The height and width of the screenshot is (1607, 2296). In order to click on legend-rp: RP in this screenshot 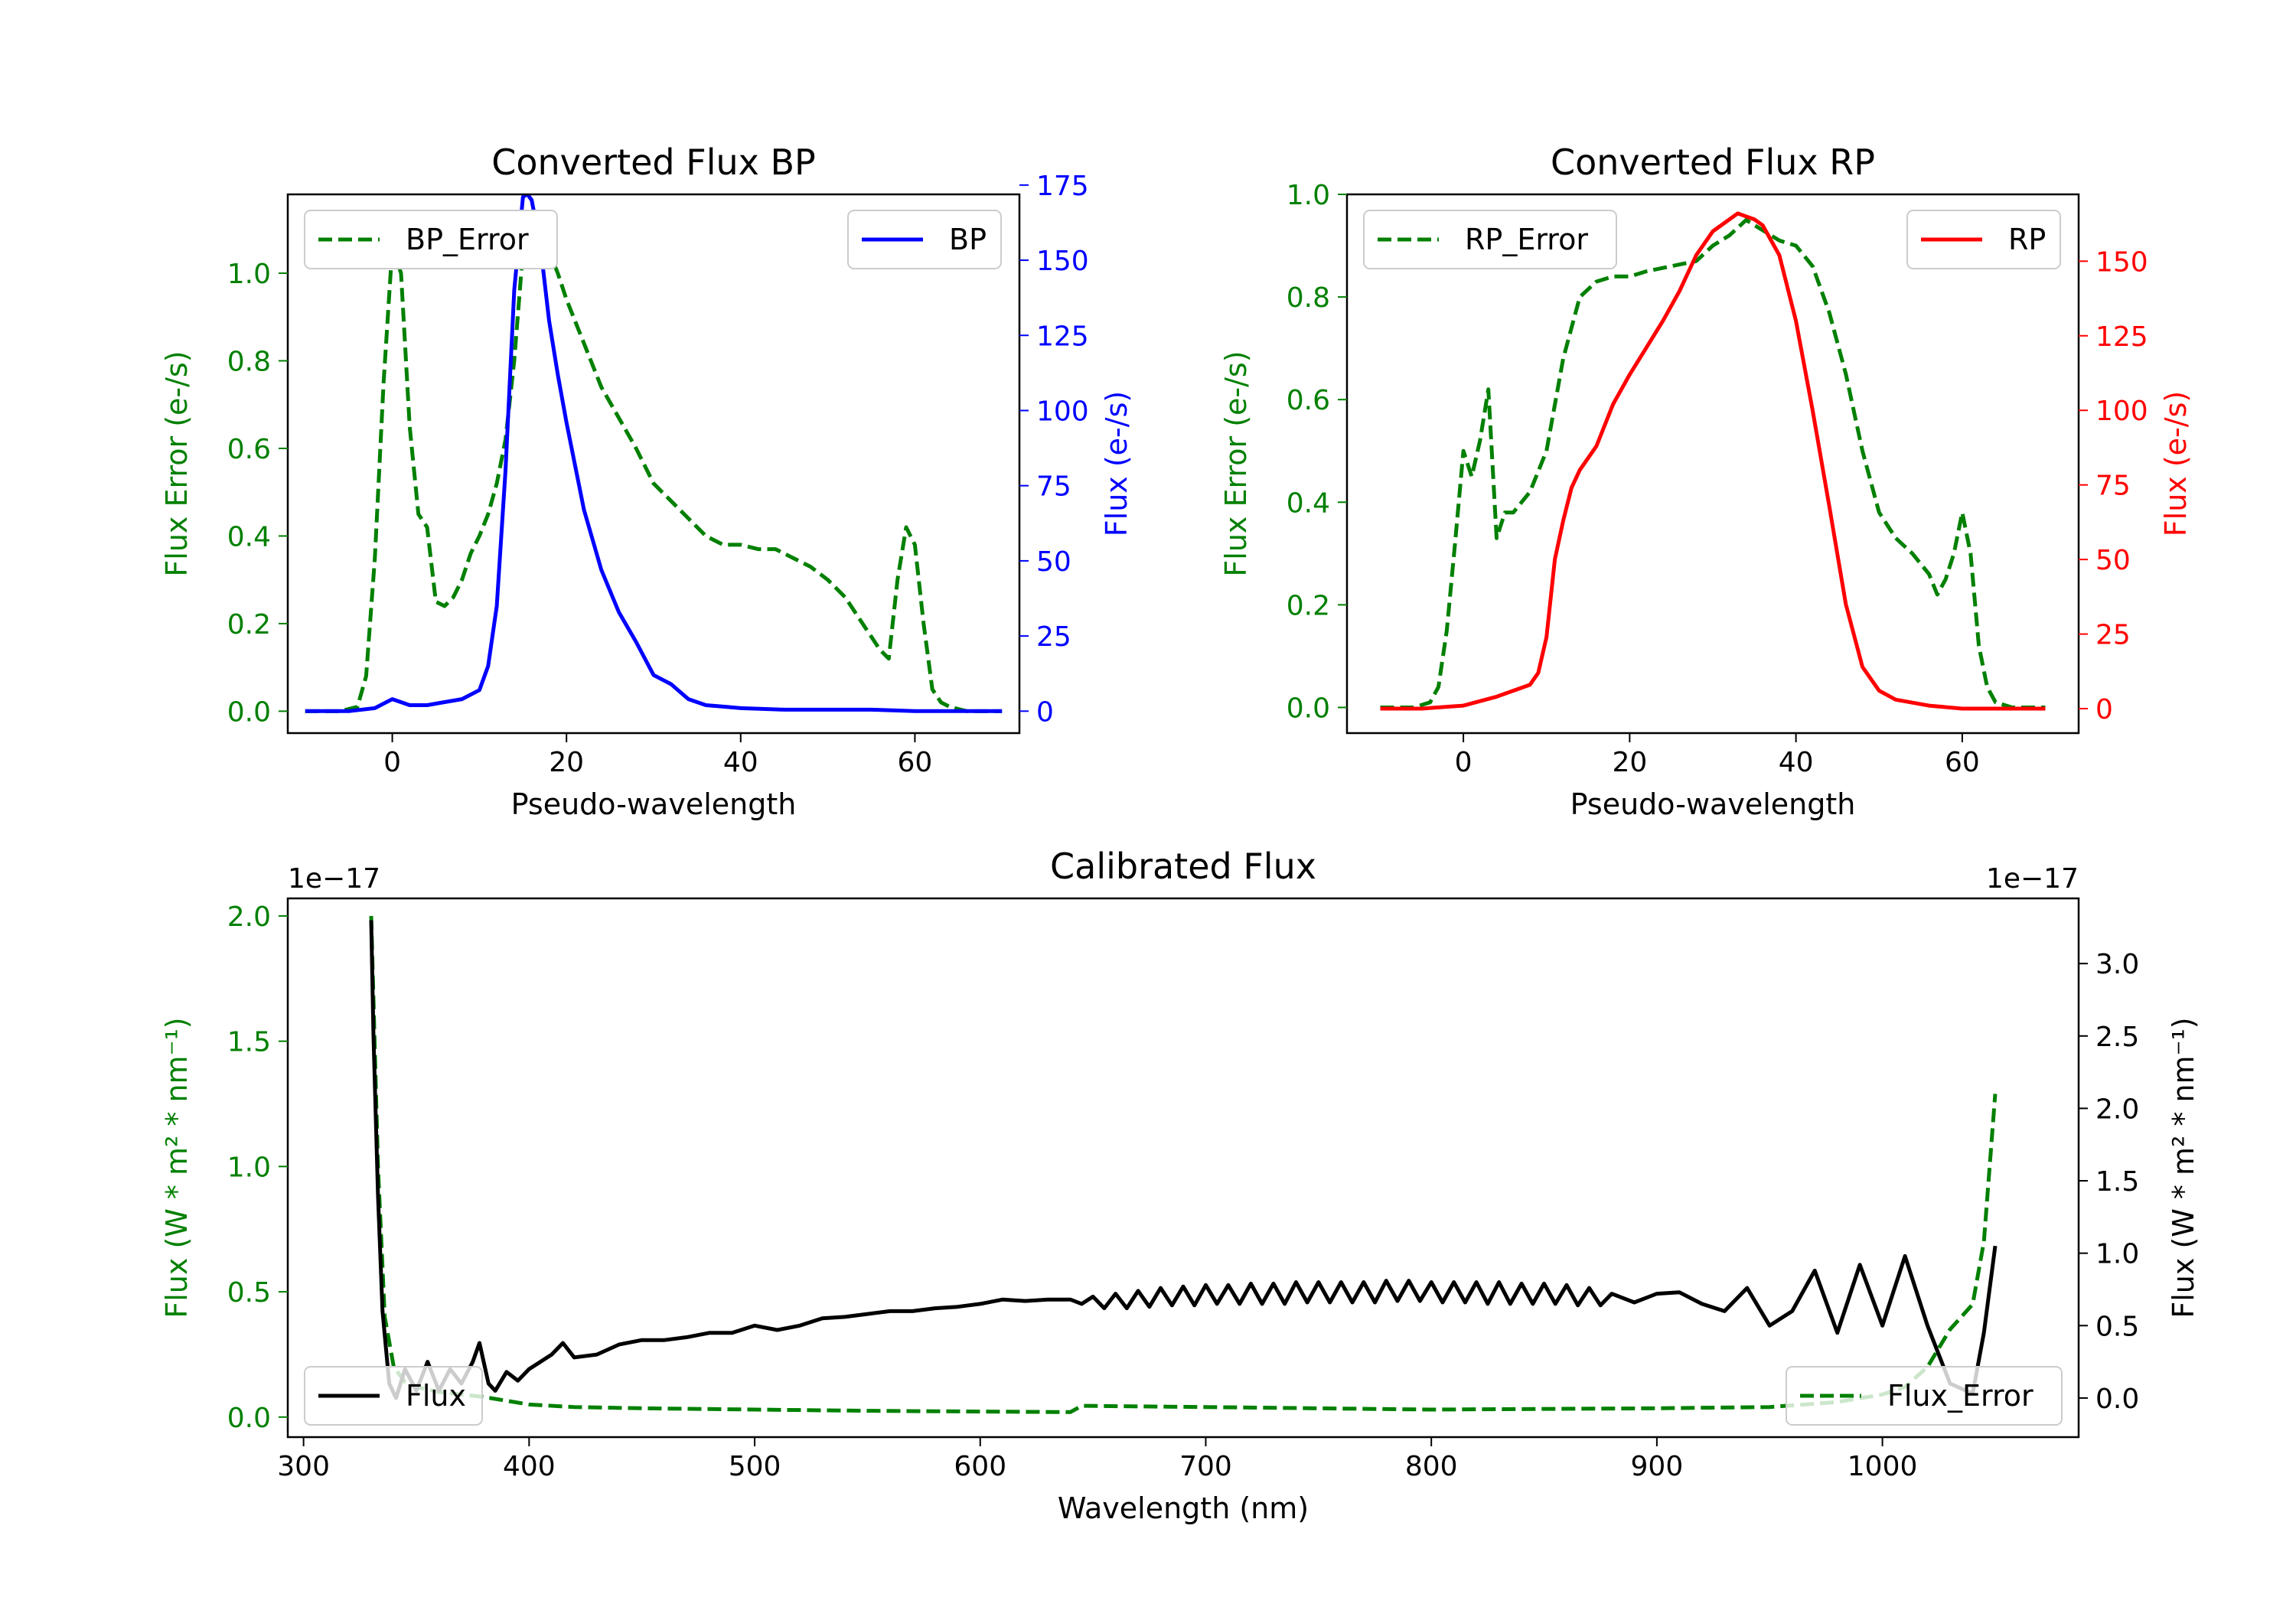, I will do `click(1983, 239)`.